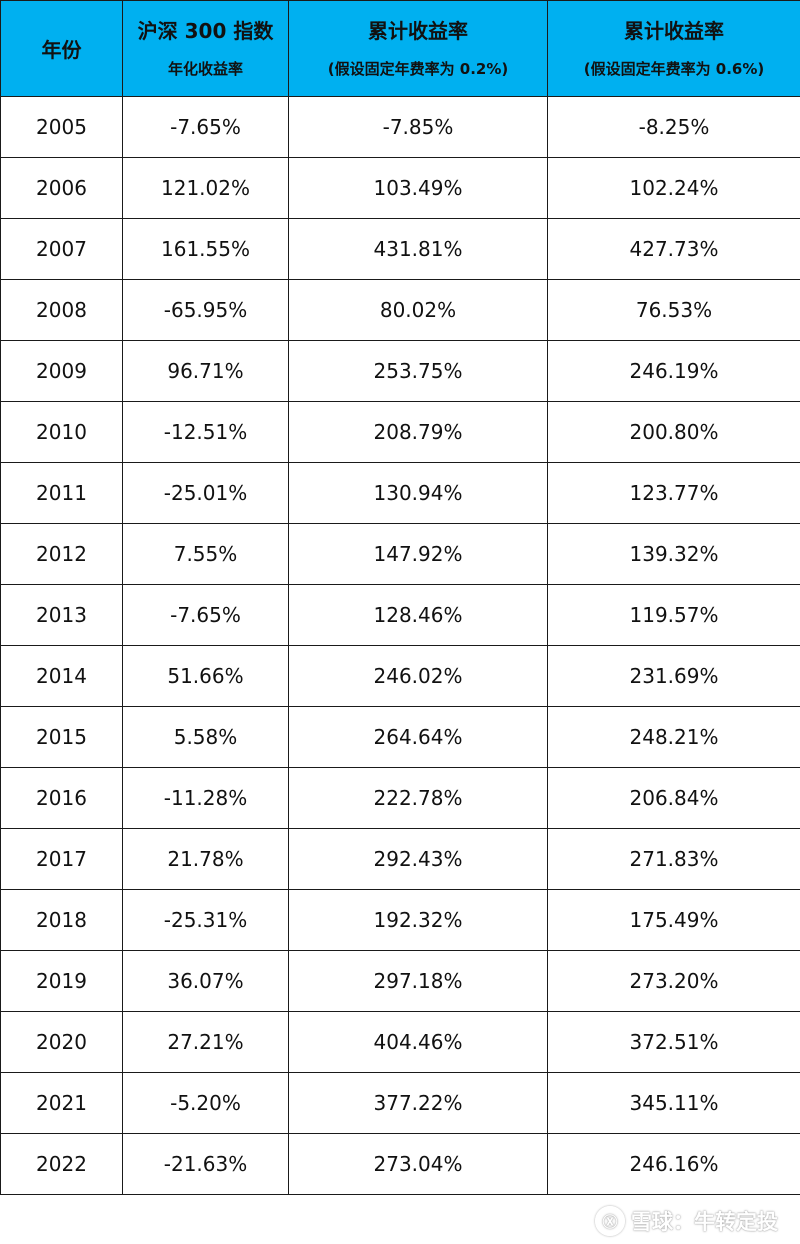 The height and width of the screenshot is (1244, 800). Describe the element at coordinates (418, 1164) in the screenshot. I see `cell-cumulative-0-2: 273.04%` at that location.